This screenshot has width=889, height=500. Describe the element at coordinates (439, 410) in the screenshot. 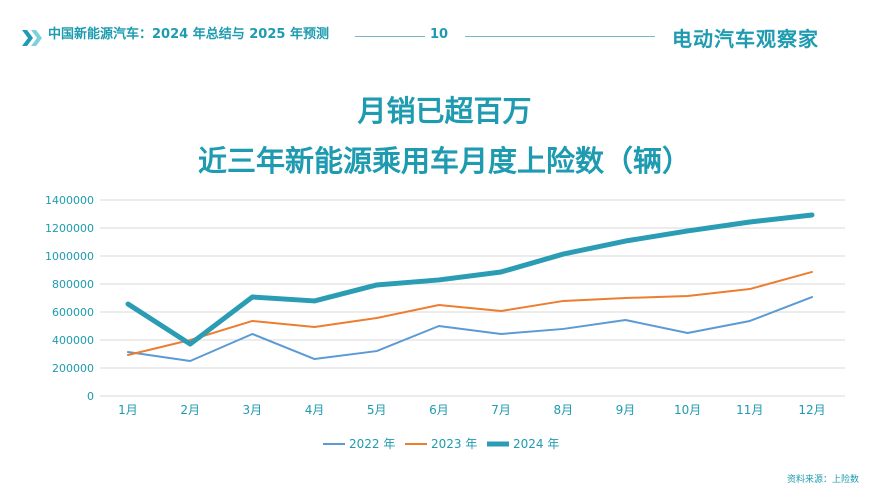

I see `x-tick-label: 6月` at that location.